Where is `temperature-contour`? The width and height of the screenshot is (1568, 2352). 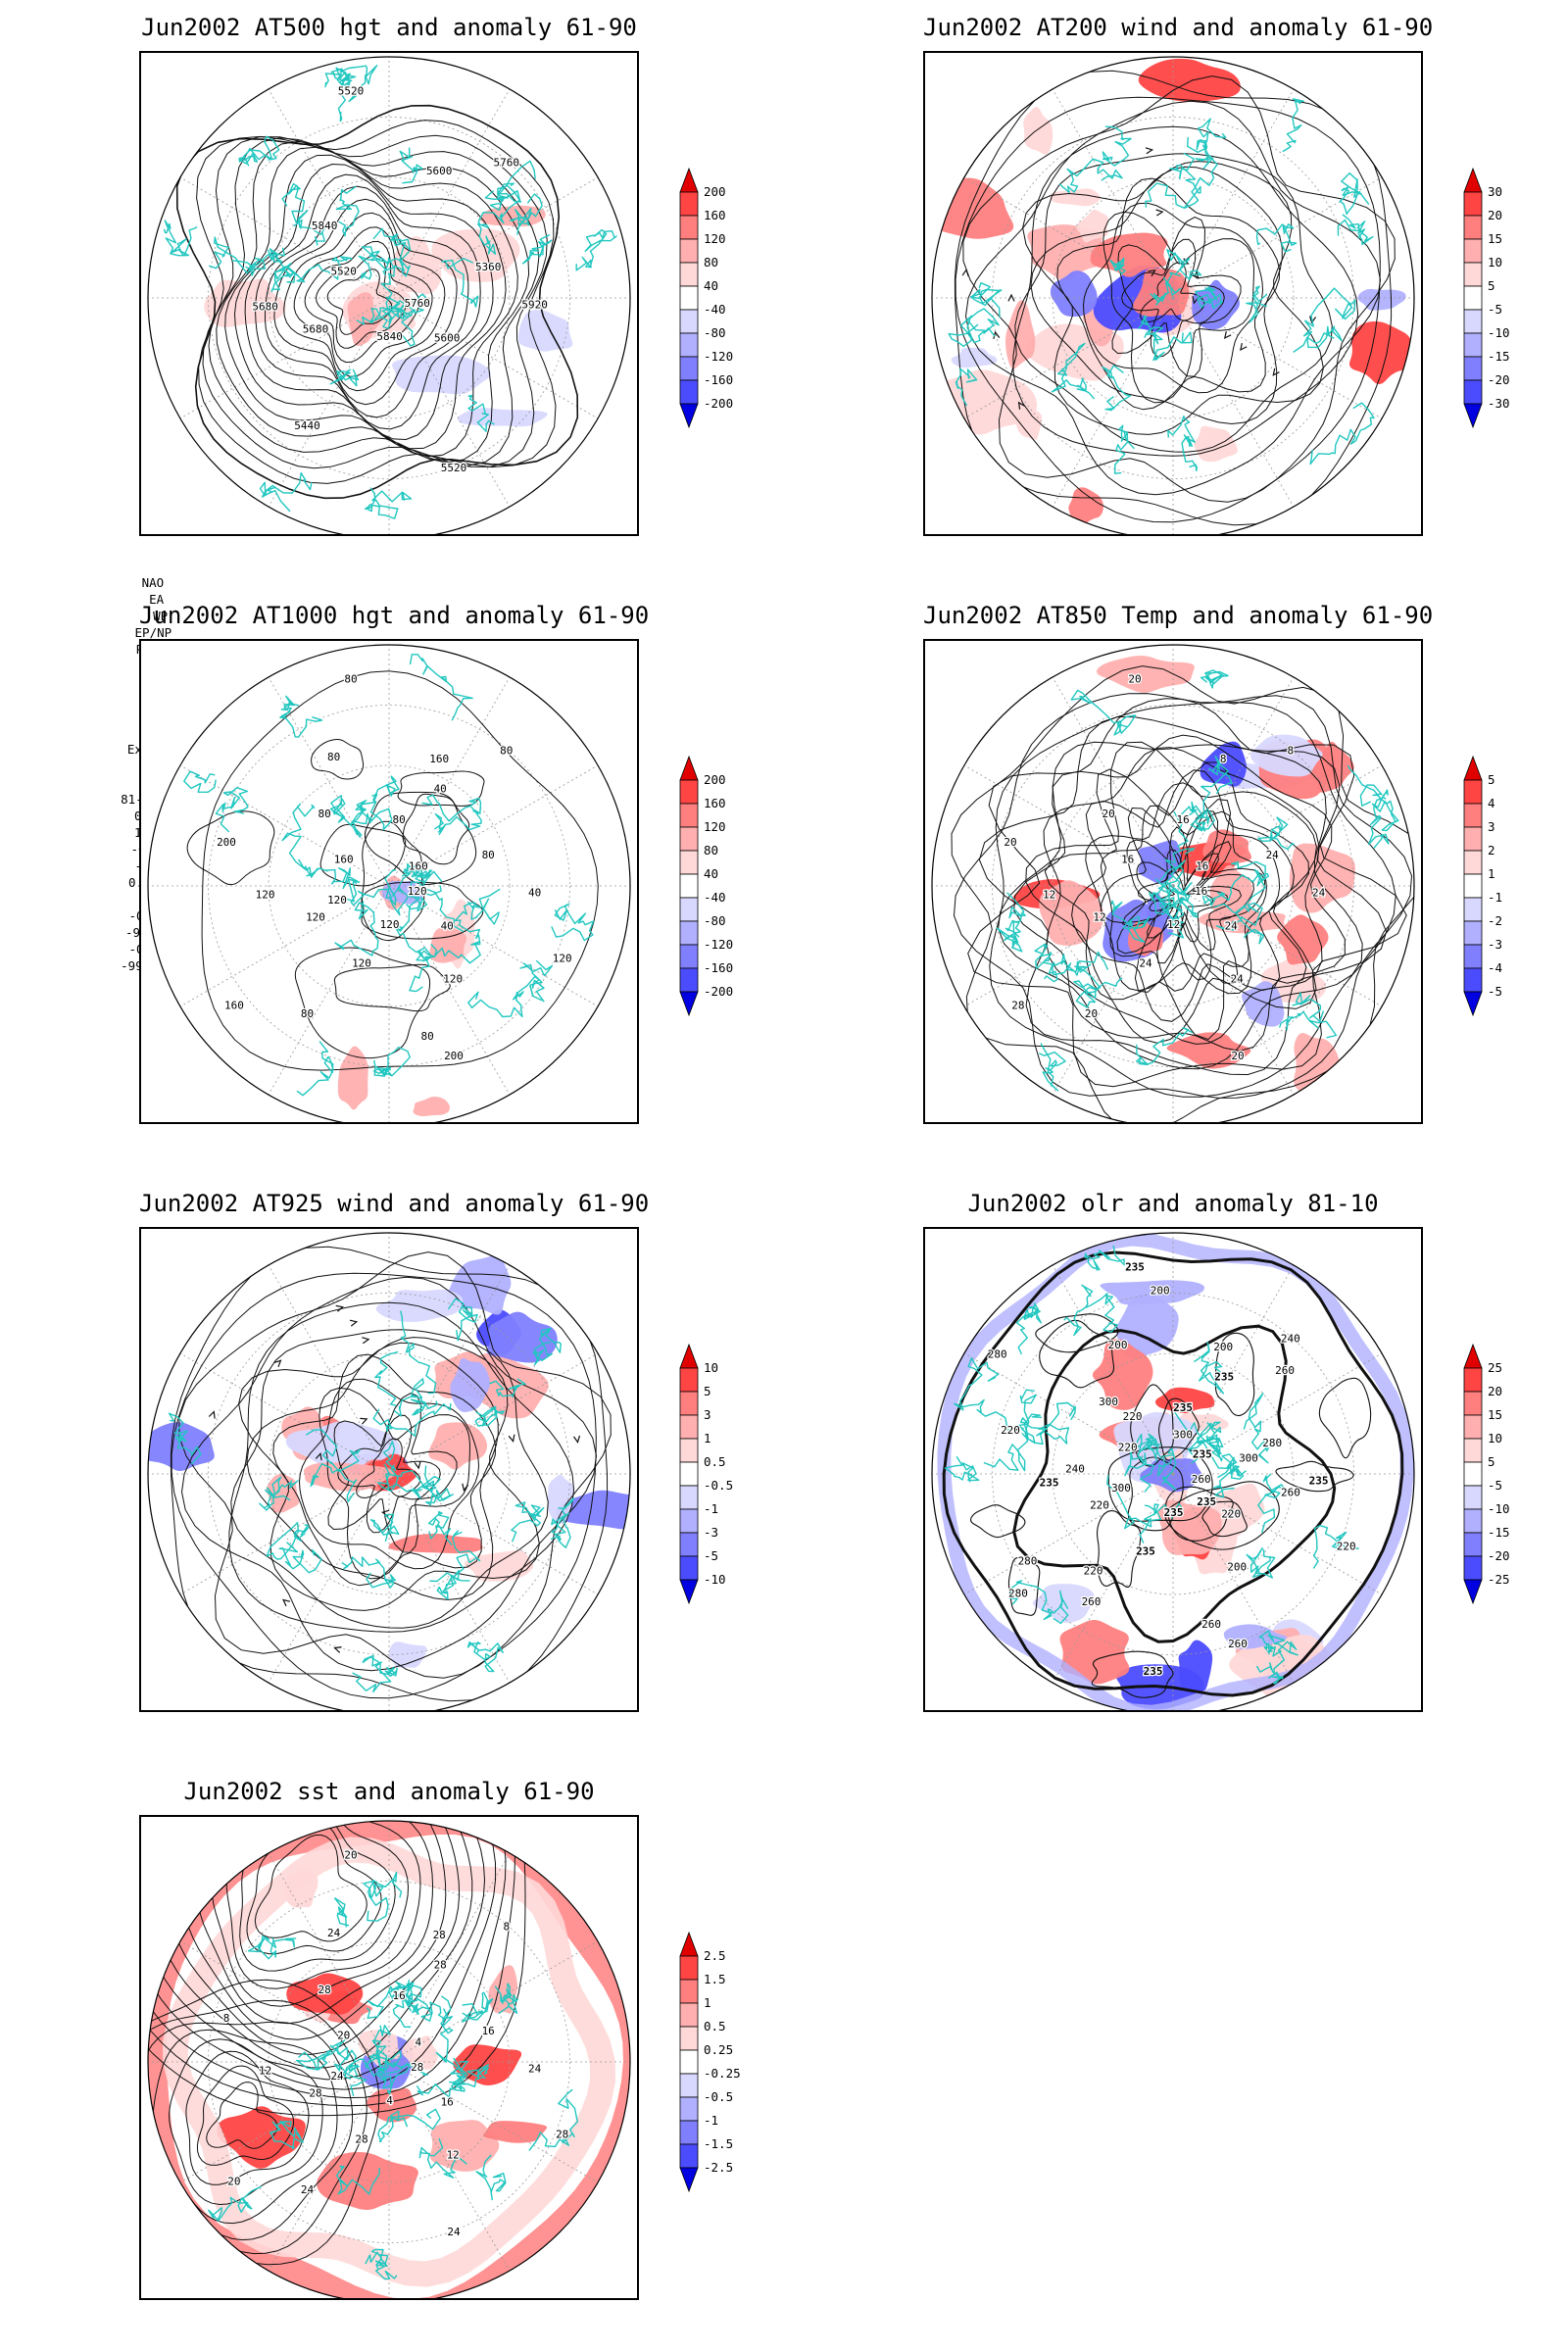
temperature-contour is located at coordinates (1183, 896).